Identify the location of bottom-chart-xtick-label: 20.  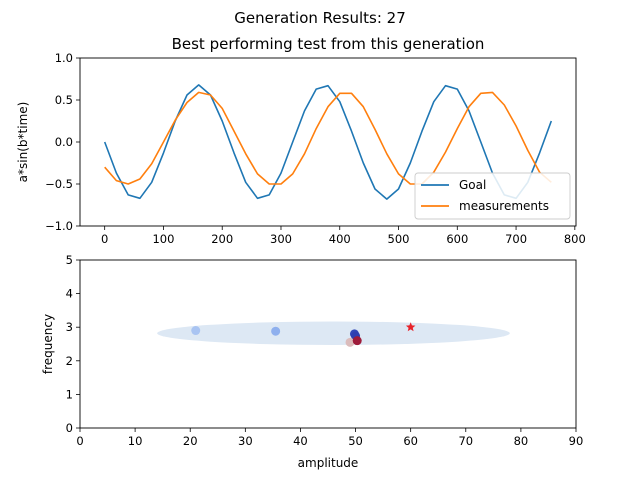
(190, 441).